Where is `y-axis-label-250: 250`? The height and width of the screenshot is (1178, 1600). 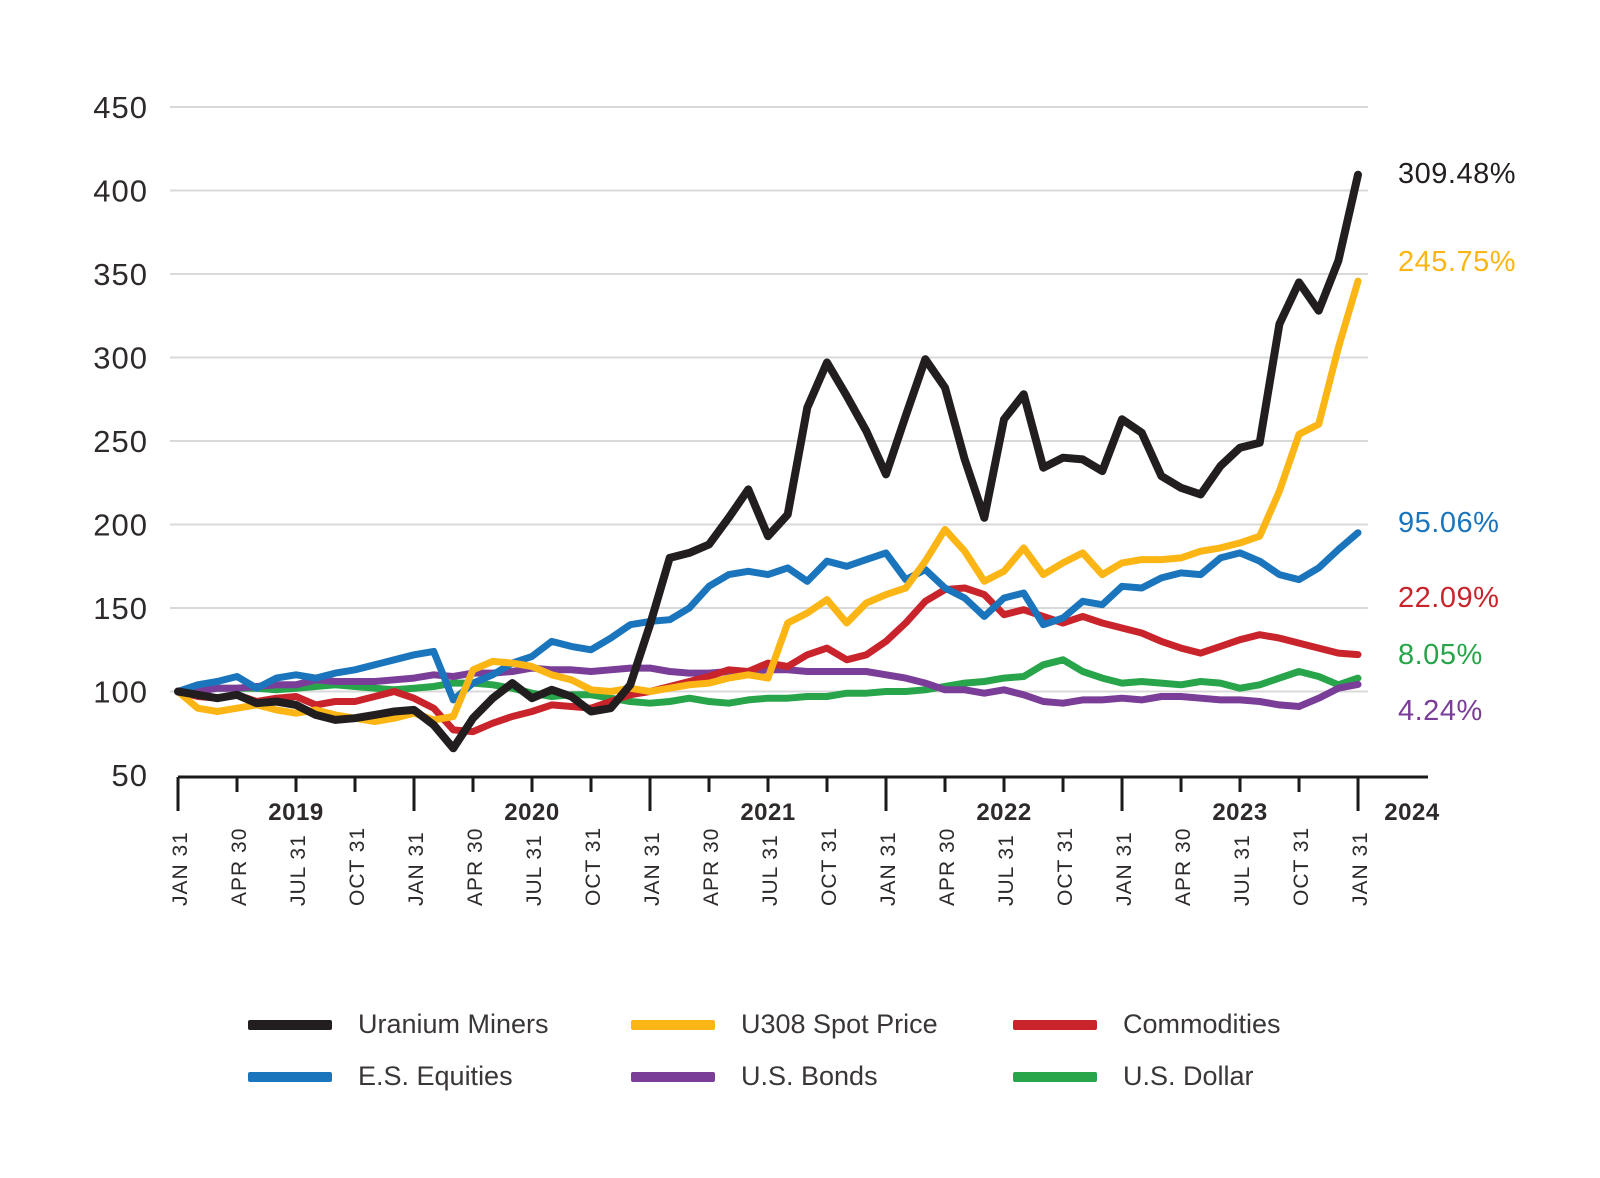
y-axis-label-250: 250 is located at coordinates (120, 441).